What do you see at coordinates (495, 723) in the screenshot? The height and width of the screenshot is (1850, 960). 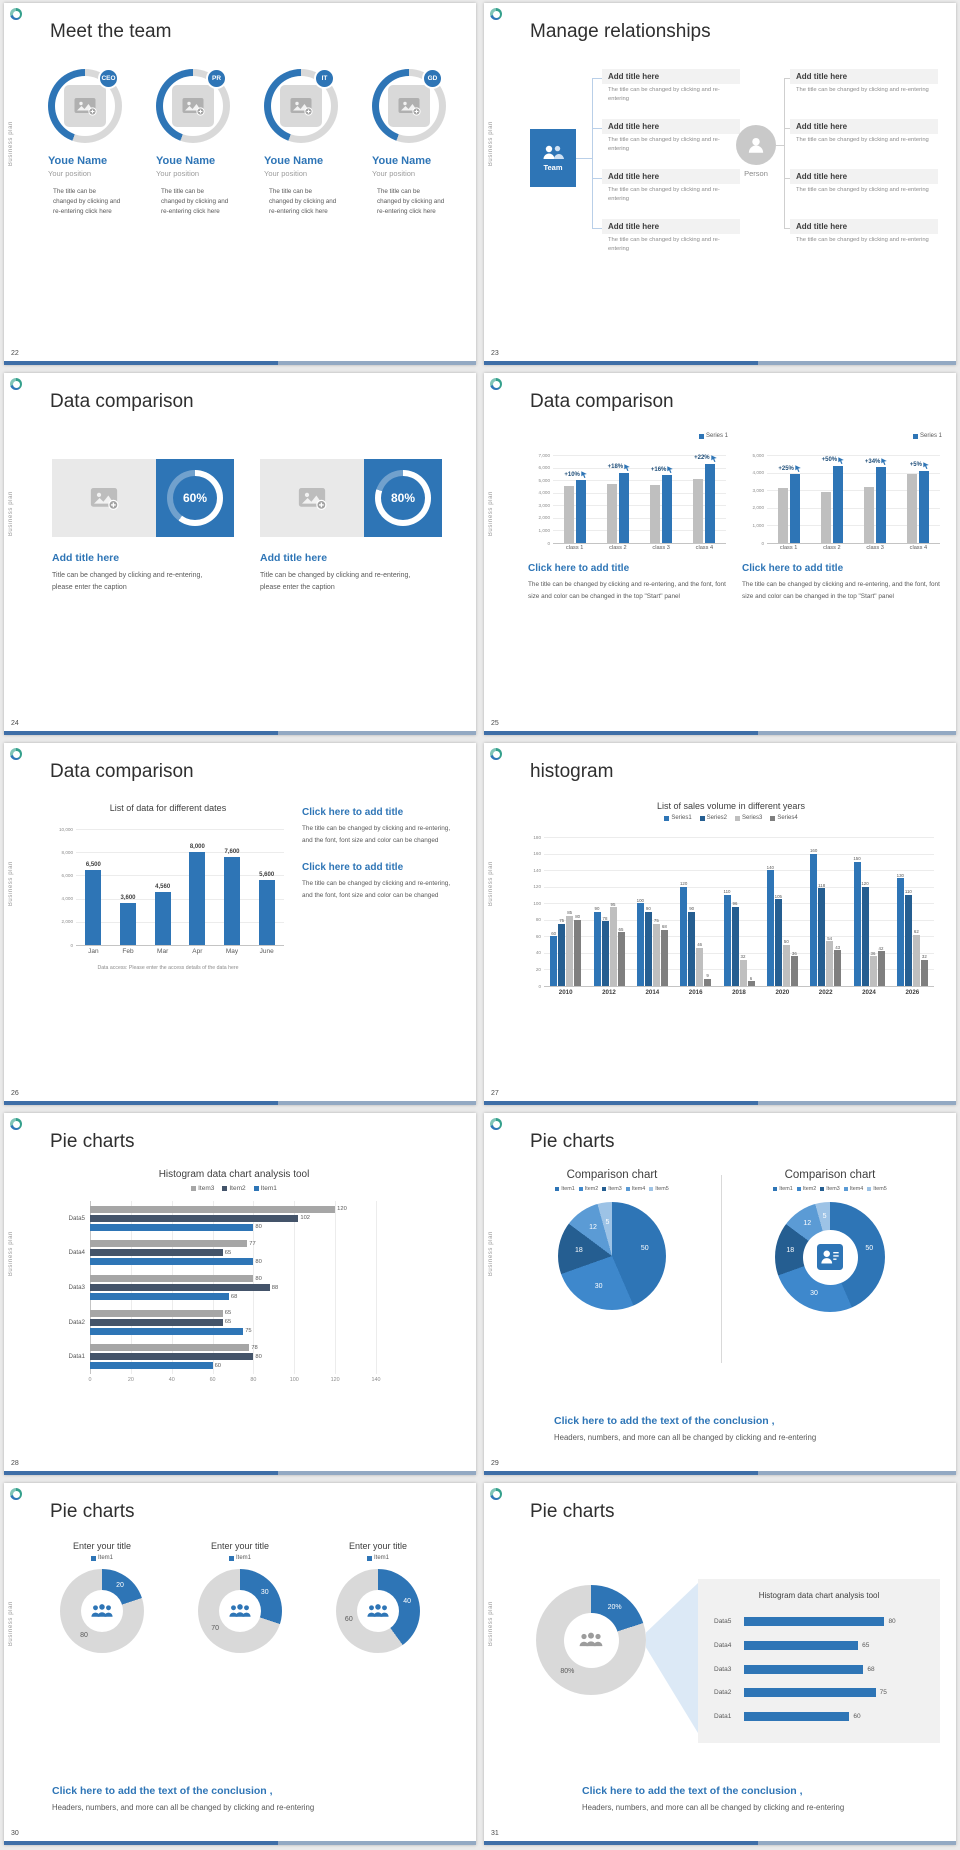 I see `slide-number: 25` at bounding box center [495, 723].